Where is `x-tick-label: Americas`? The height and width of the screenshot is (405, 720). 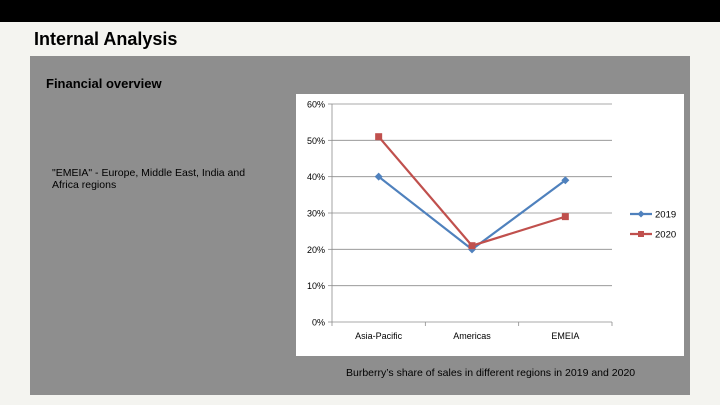
x-tick-label: Americas is located at coordinates (472, 336).